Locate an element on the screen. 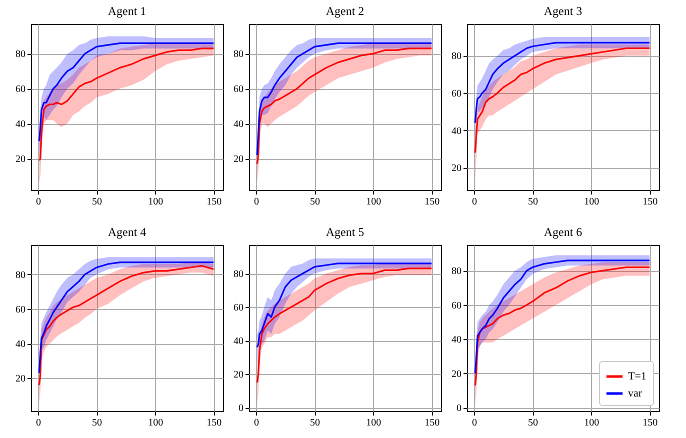 The height and width of the screenshot is (438, 686). chart-title: Agent 6 is located at coordinates (563, 232).